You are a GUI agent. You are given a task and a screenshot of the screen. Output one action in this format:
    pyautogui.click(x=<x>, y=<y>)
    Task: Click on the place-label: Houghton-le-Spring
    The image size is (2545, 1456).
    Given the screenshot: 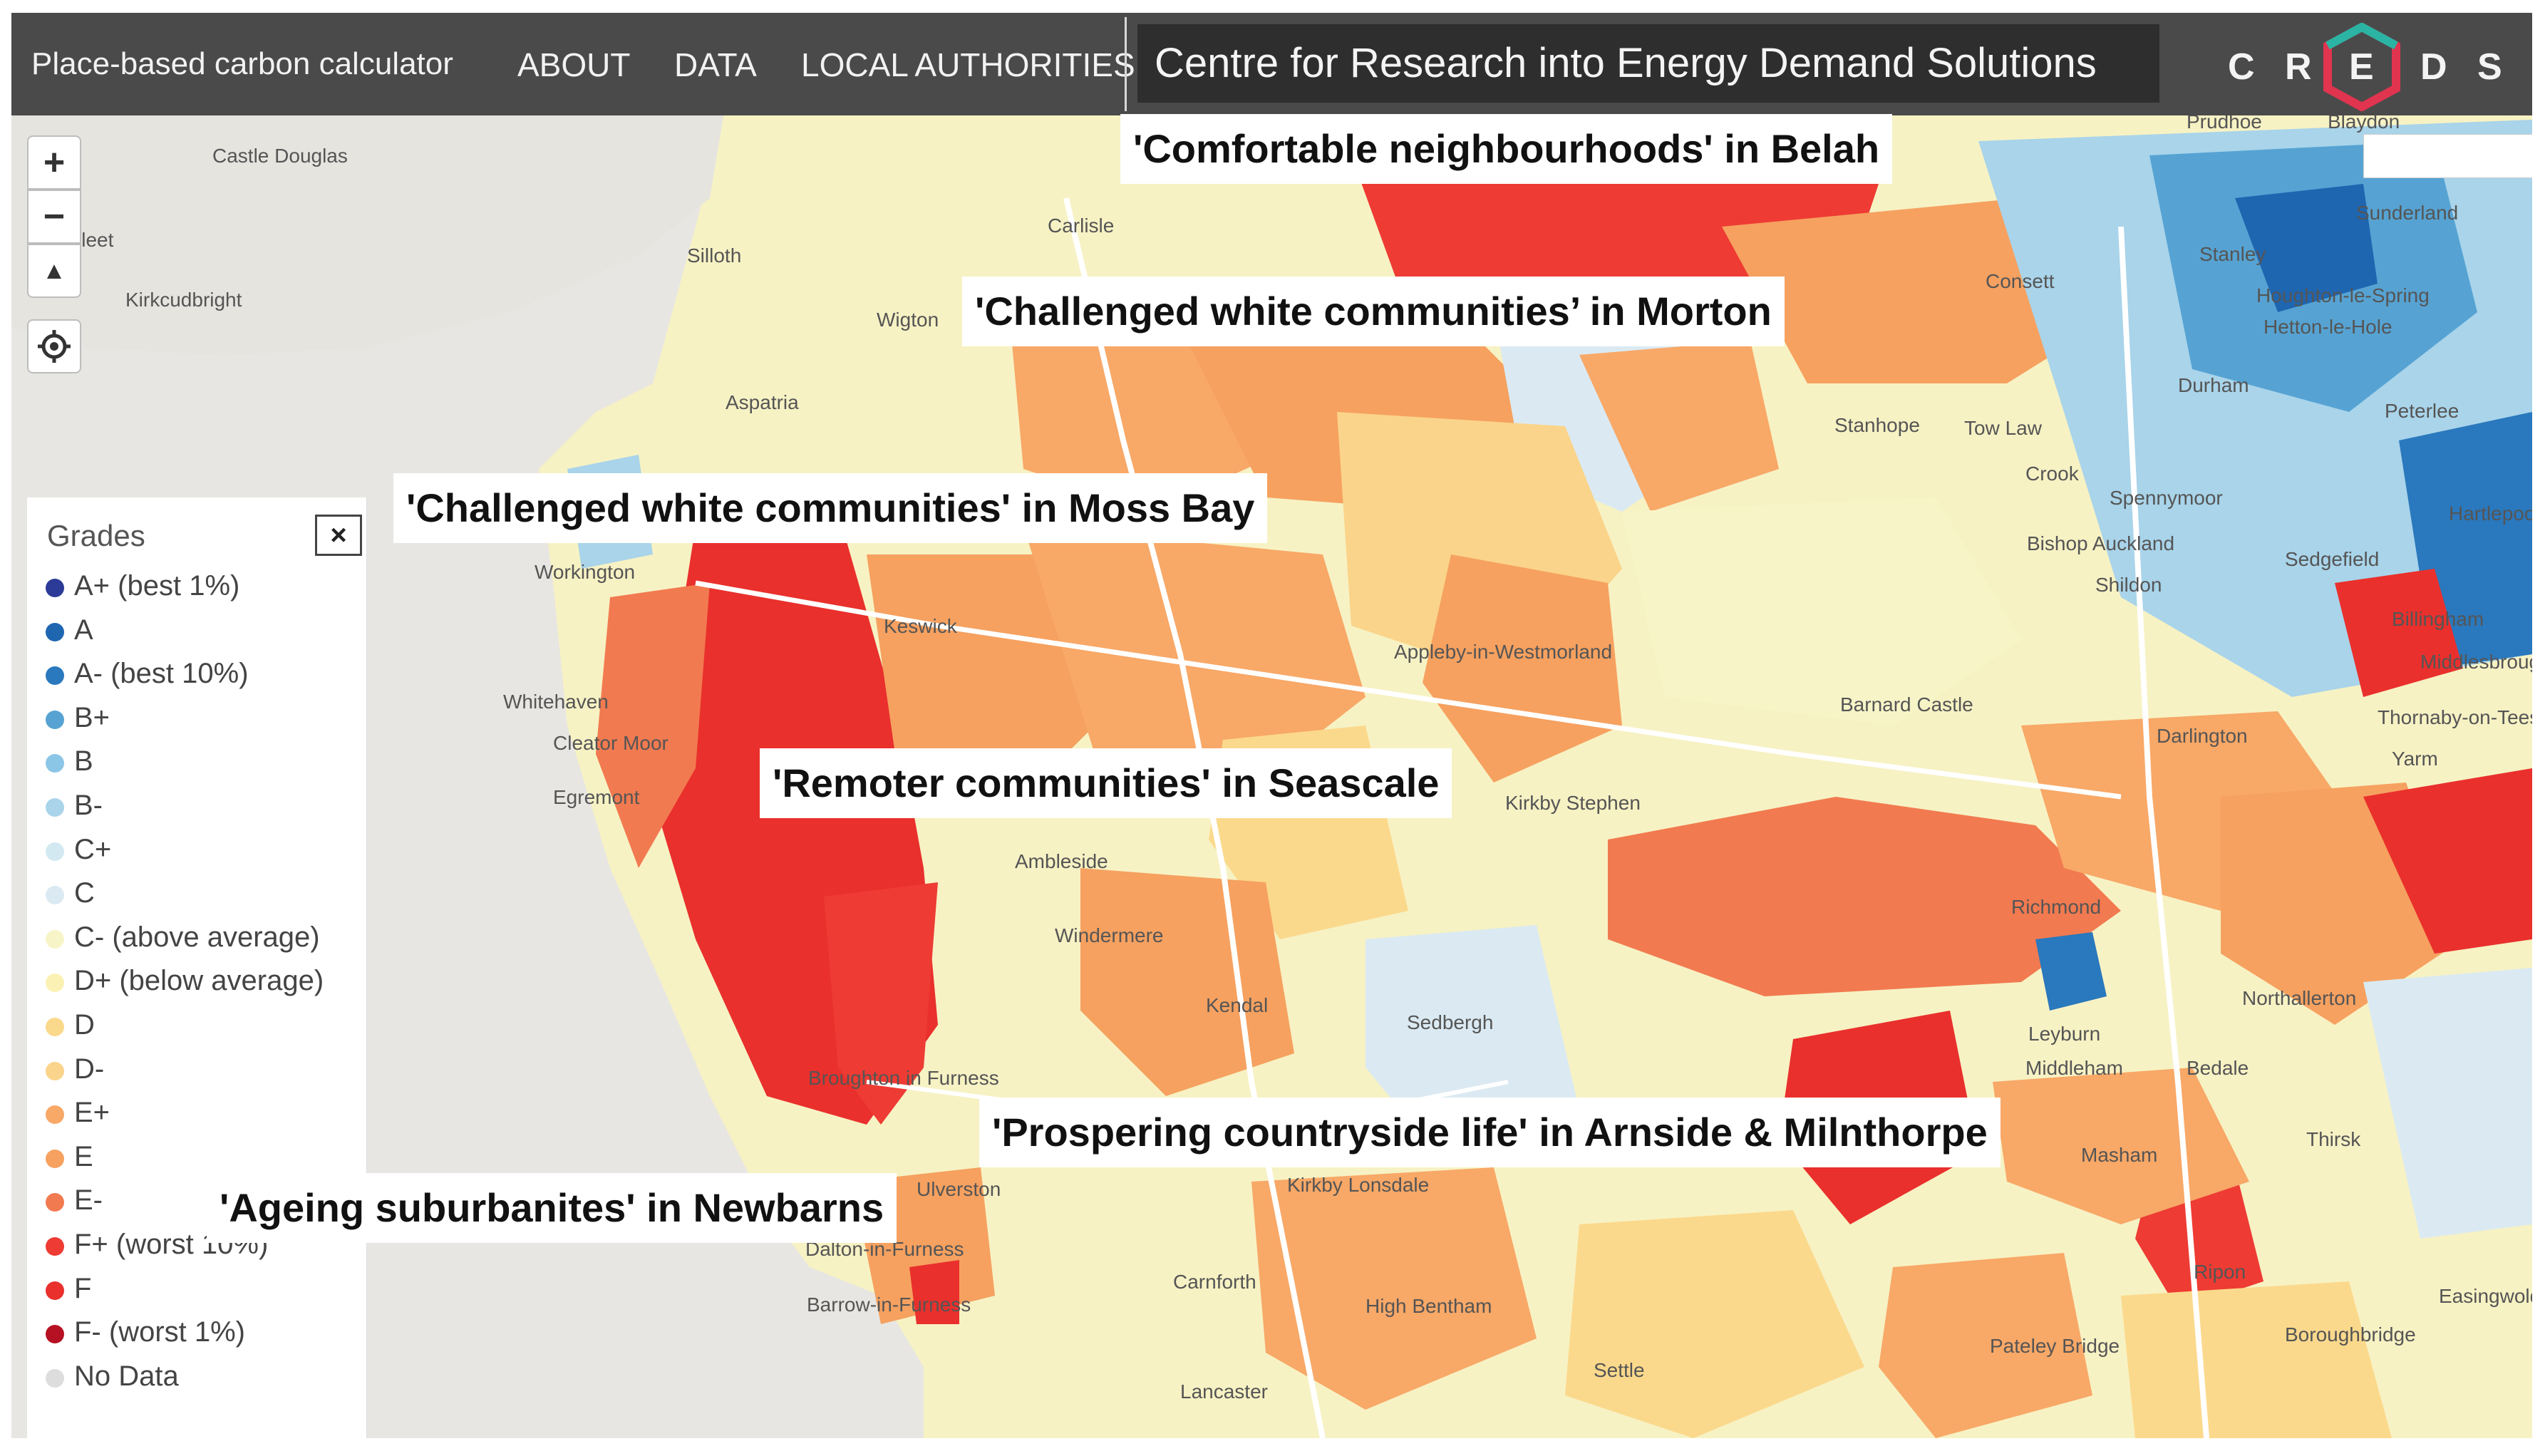 What is the action you would take?
    pyautogui.click(x=2343, y=295)
    